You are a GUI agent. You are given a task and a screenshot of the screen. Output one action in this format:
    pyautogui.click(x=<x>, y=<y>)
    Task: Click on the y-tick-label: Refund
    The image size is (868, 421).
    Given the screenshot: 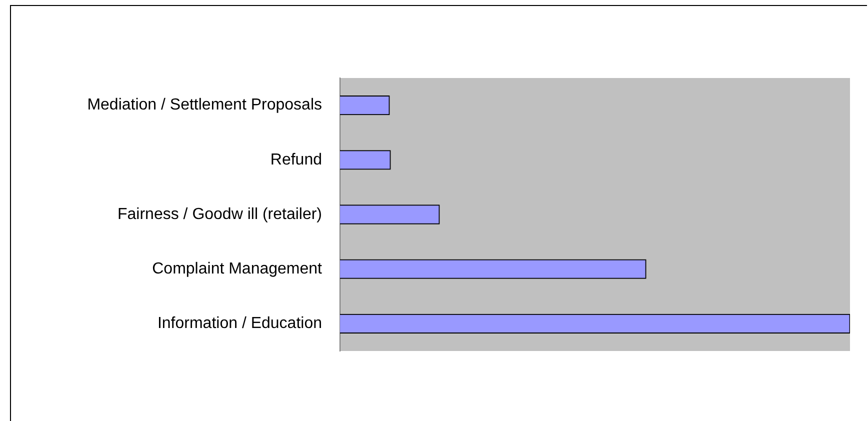 What is the action you would take?
    pyautogui.click(x=296, y=159)
    